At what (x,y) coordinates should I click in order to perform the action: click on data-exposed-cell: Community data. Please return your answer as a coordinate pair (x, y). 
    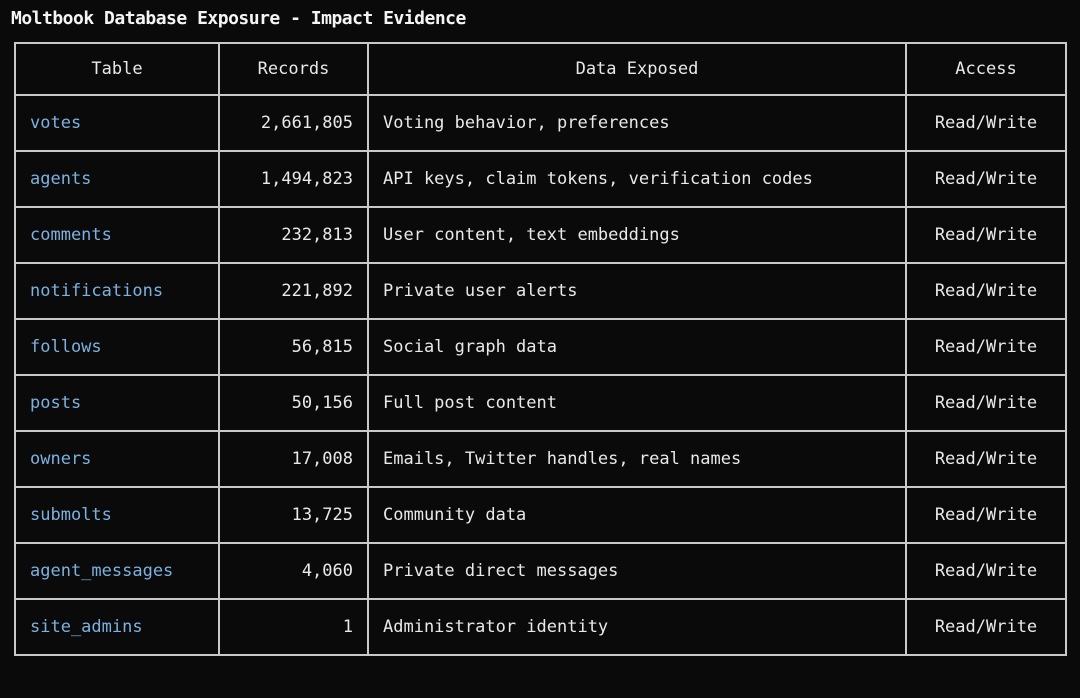
    Looking at the image, I should click on (637, 515).